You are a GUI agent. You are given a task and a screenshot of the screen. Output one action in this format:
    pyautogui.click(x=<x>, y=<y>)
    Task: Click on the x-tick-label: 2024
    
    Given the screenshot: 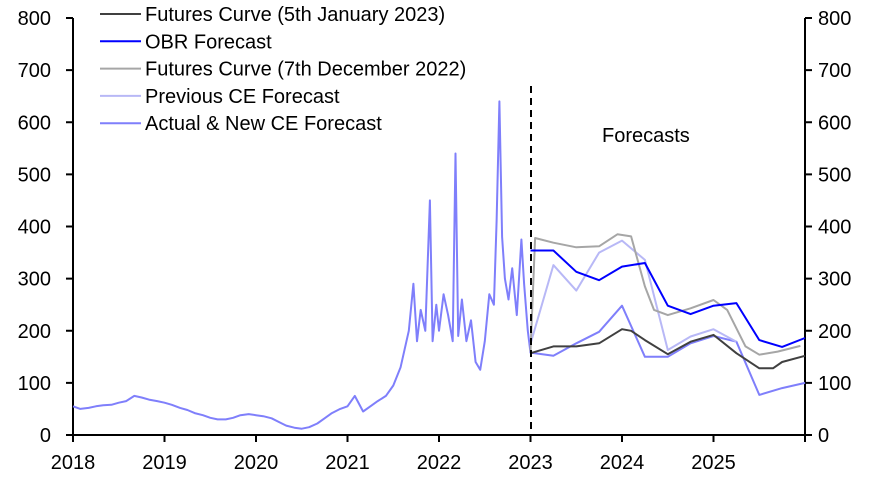 What is the action you would take?
    pyautogui.click(x=622, y=463)
    